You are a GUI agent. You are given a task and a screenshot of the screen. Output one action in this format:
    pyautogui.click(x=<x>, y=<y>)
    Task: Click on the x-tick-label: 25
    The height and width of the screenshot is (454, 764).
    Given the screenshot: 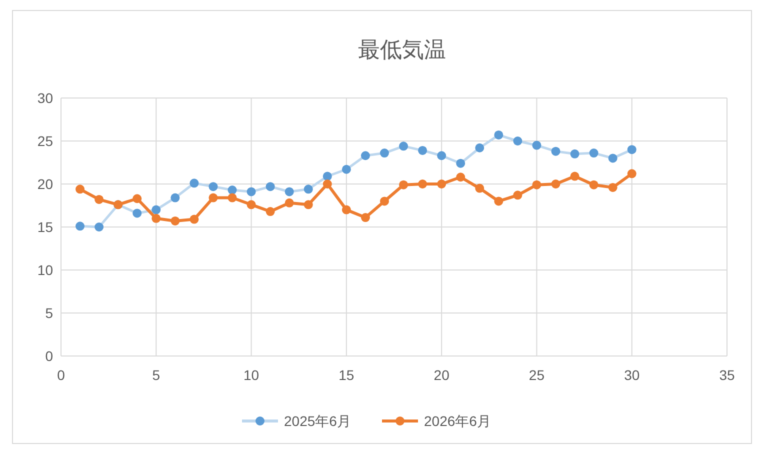 What is the action you would take?
    pyautogui.click(x=536, y=375)
    